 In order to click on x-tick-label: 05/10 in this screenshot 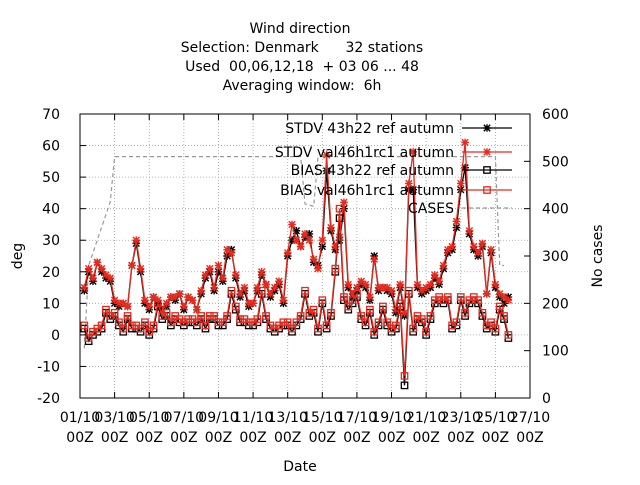, I will do `click(149, 418)`.